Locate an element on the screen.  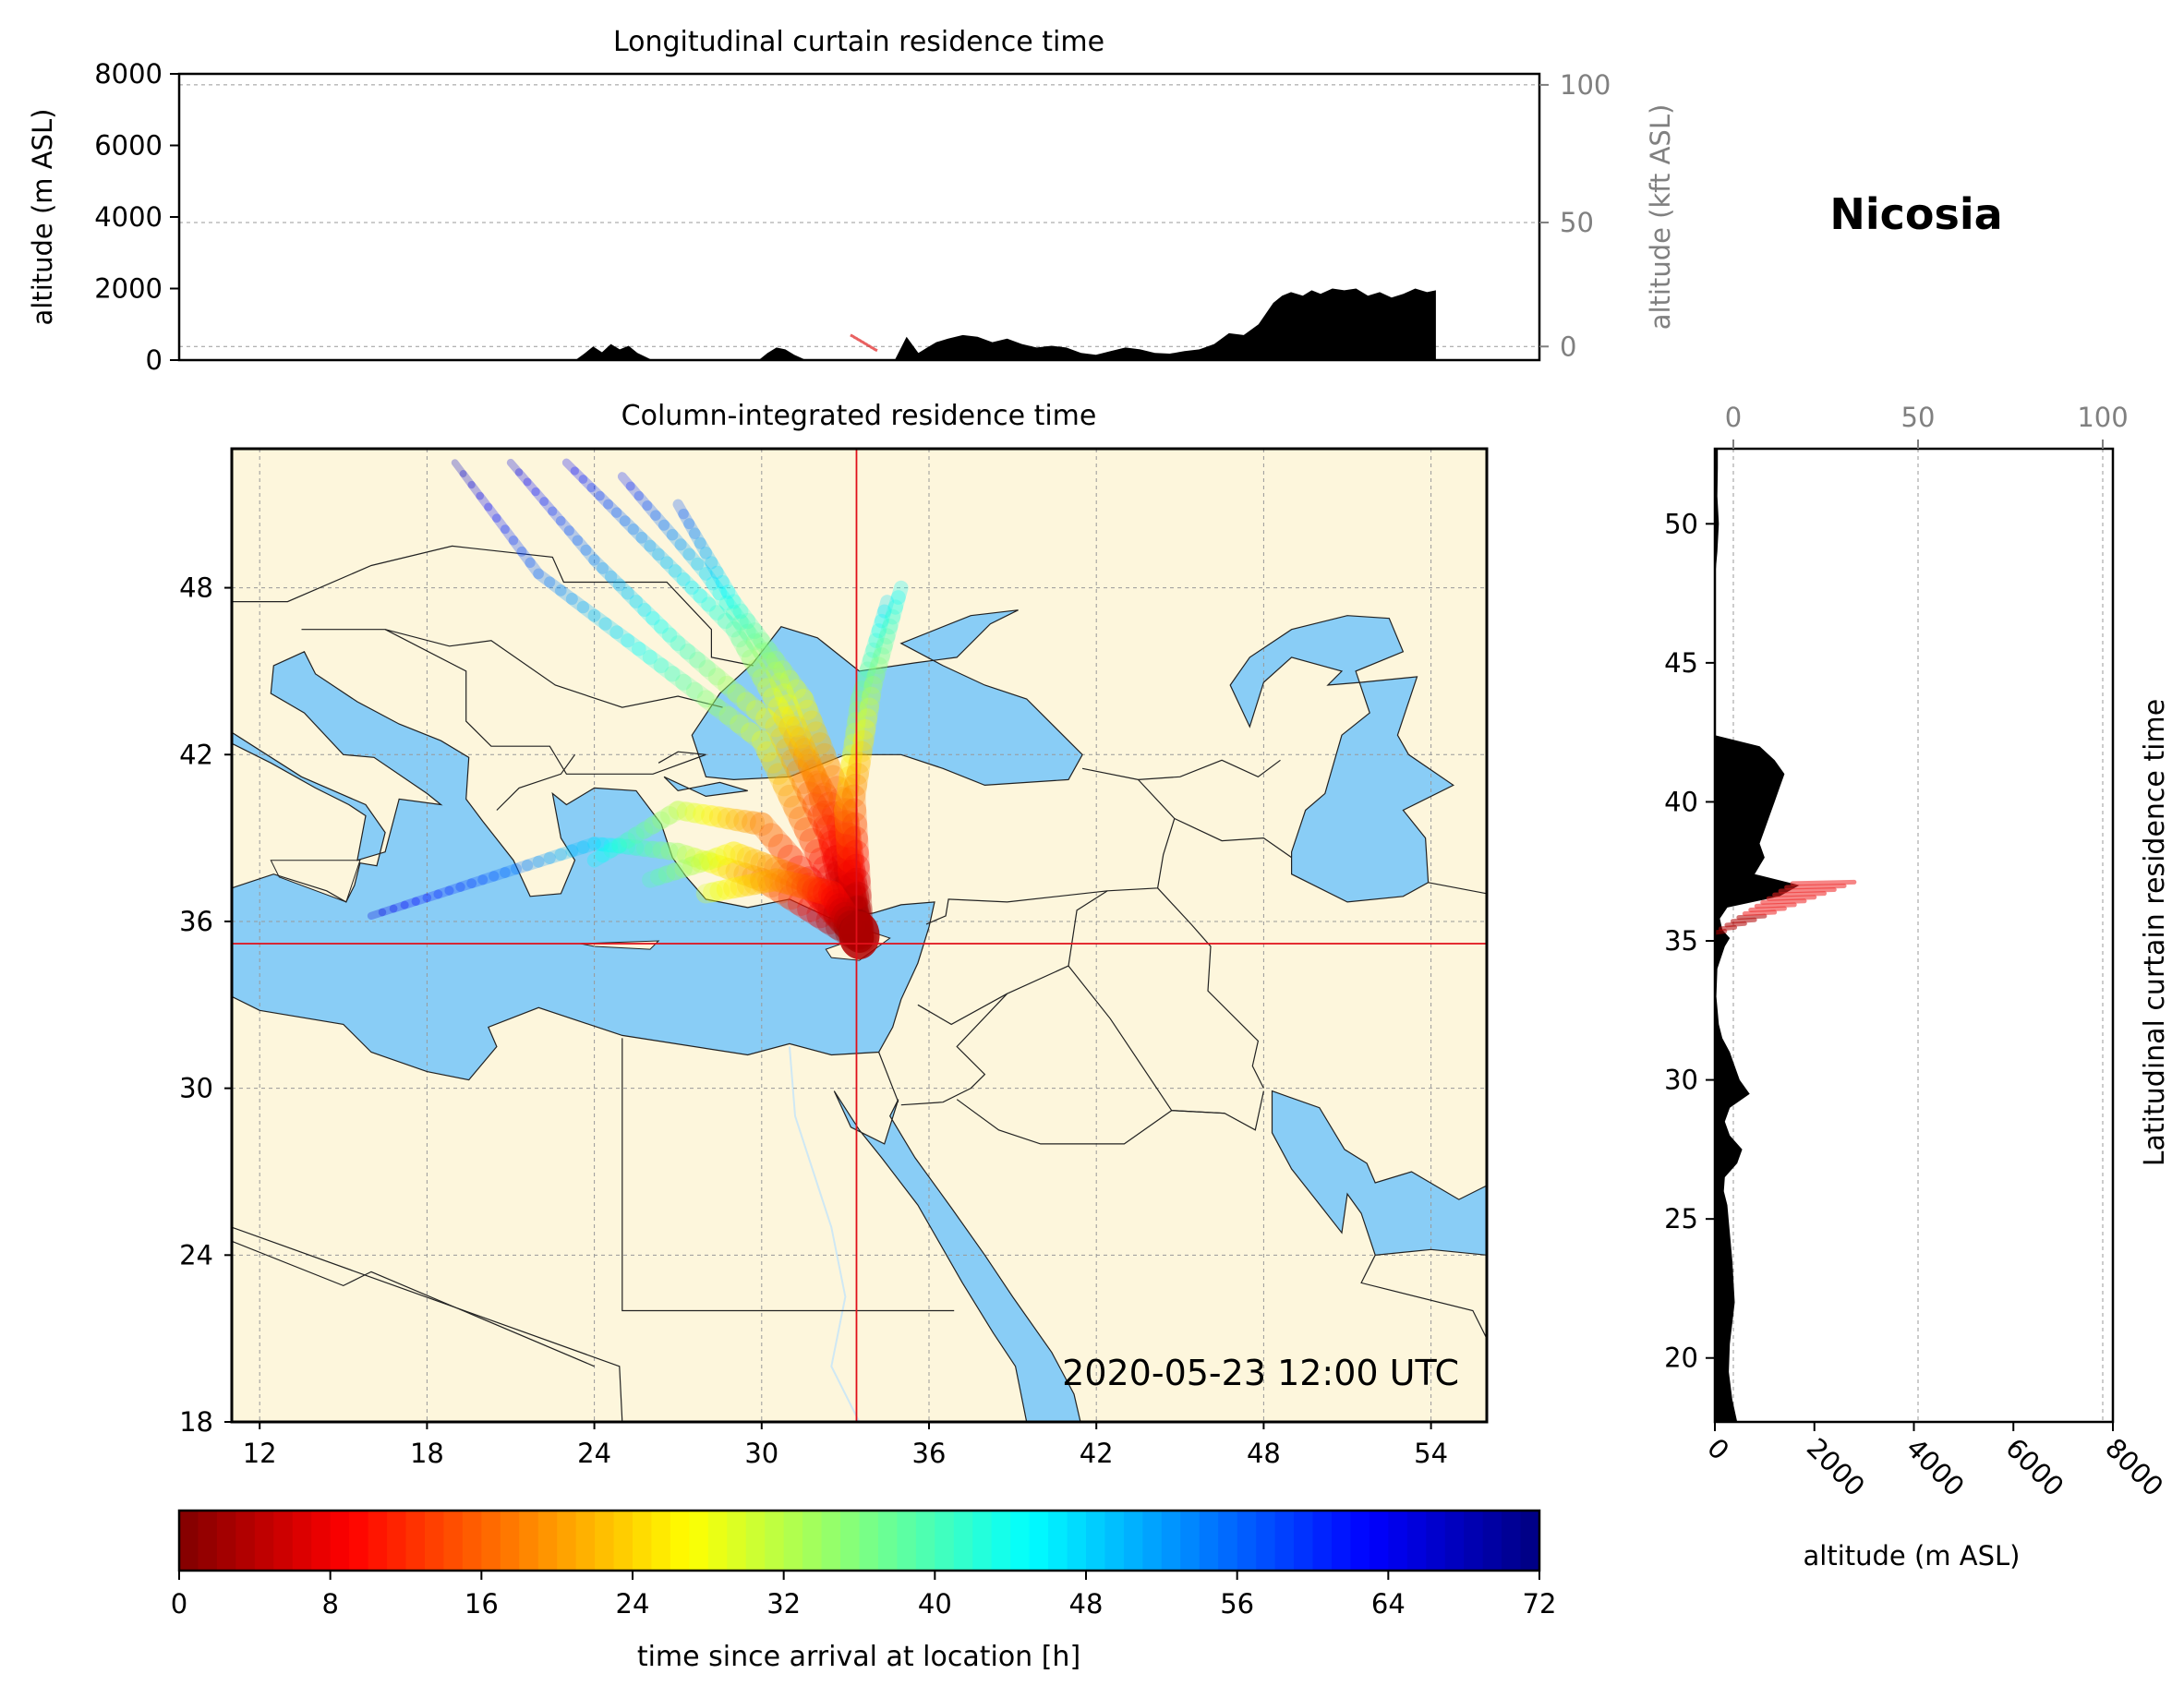
longitudinal-ytick-label: 0 is located at coordinates (154, 360).